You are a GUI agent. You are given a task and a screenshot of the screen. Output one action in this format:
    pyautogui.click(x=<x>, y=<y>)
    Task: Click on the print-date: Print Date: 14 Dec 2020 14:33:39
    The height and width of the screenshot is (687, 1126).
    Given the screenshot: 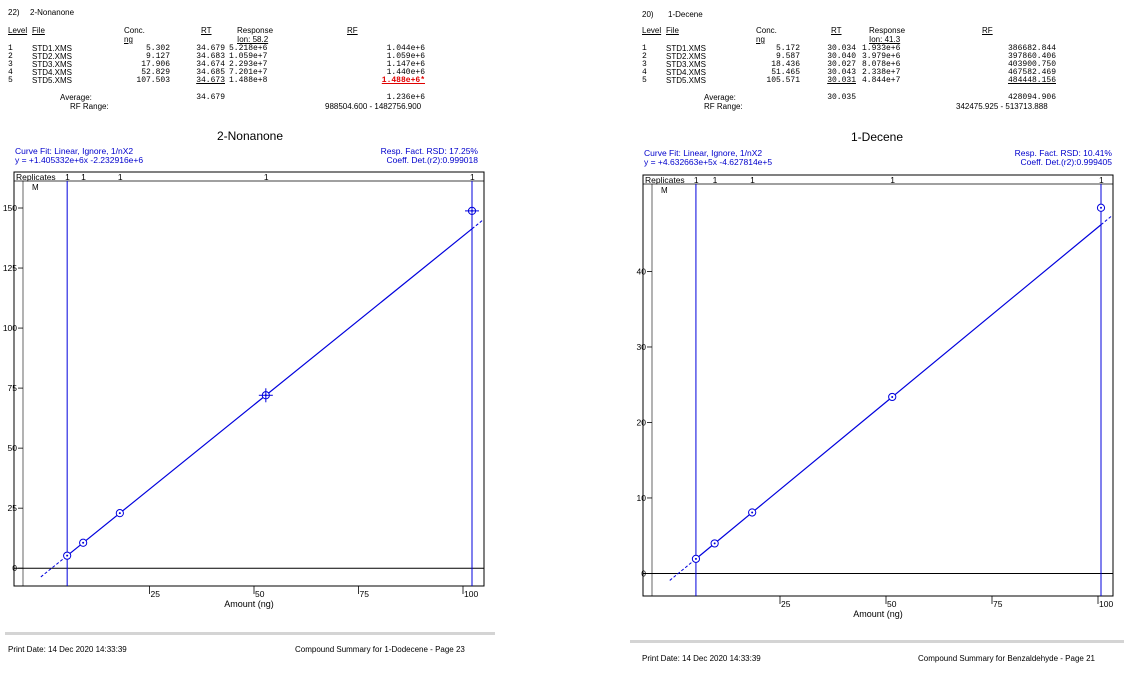 What is the action you would take?
    pyautogui.click(x=701, y=658)
    